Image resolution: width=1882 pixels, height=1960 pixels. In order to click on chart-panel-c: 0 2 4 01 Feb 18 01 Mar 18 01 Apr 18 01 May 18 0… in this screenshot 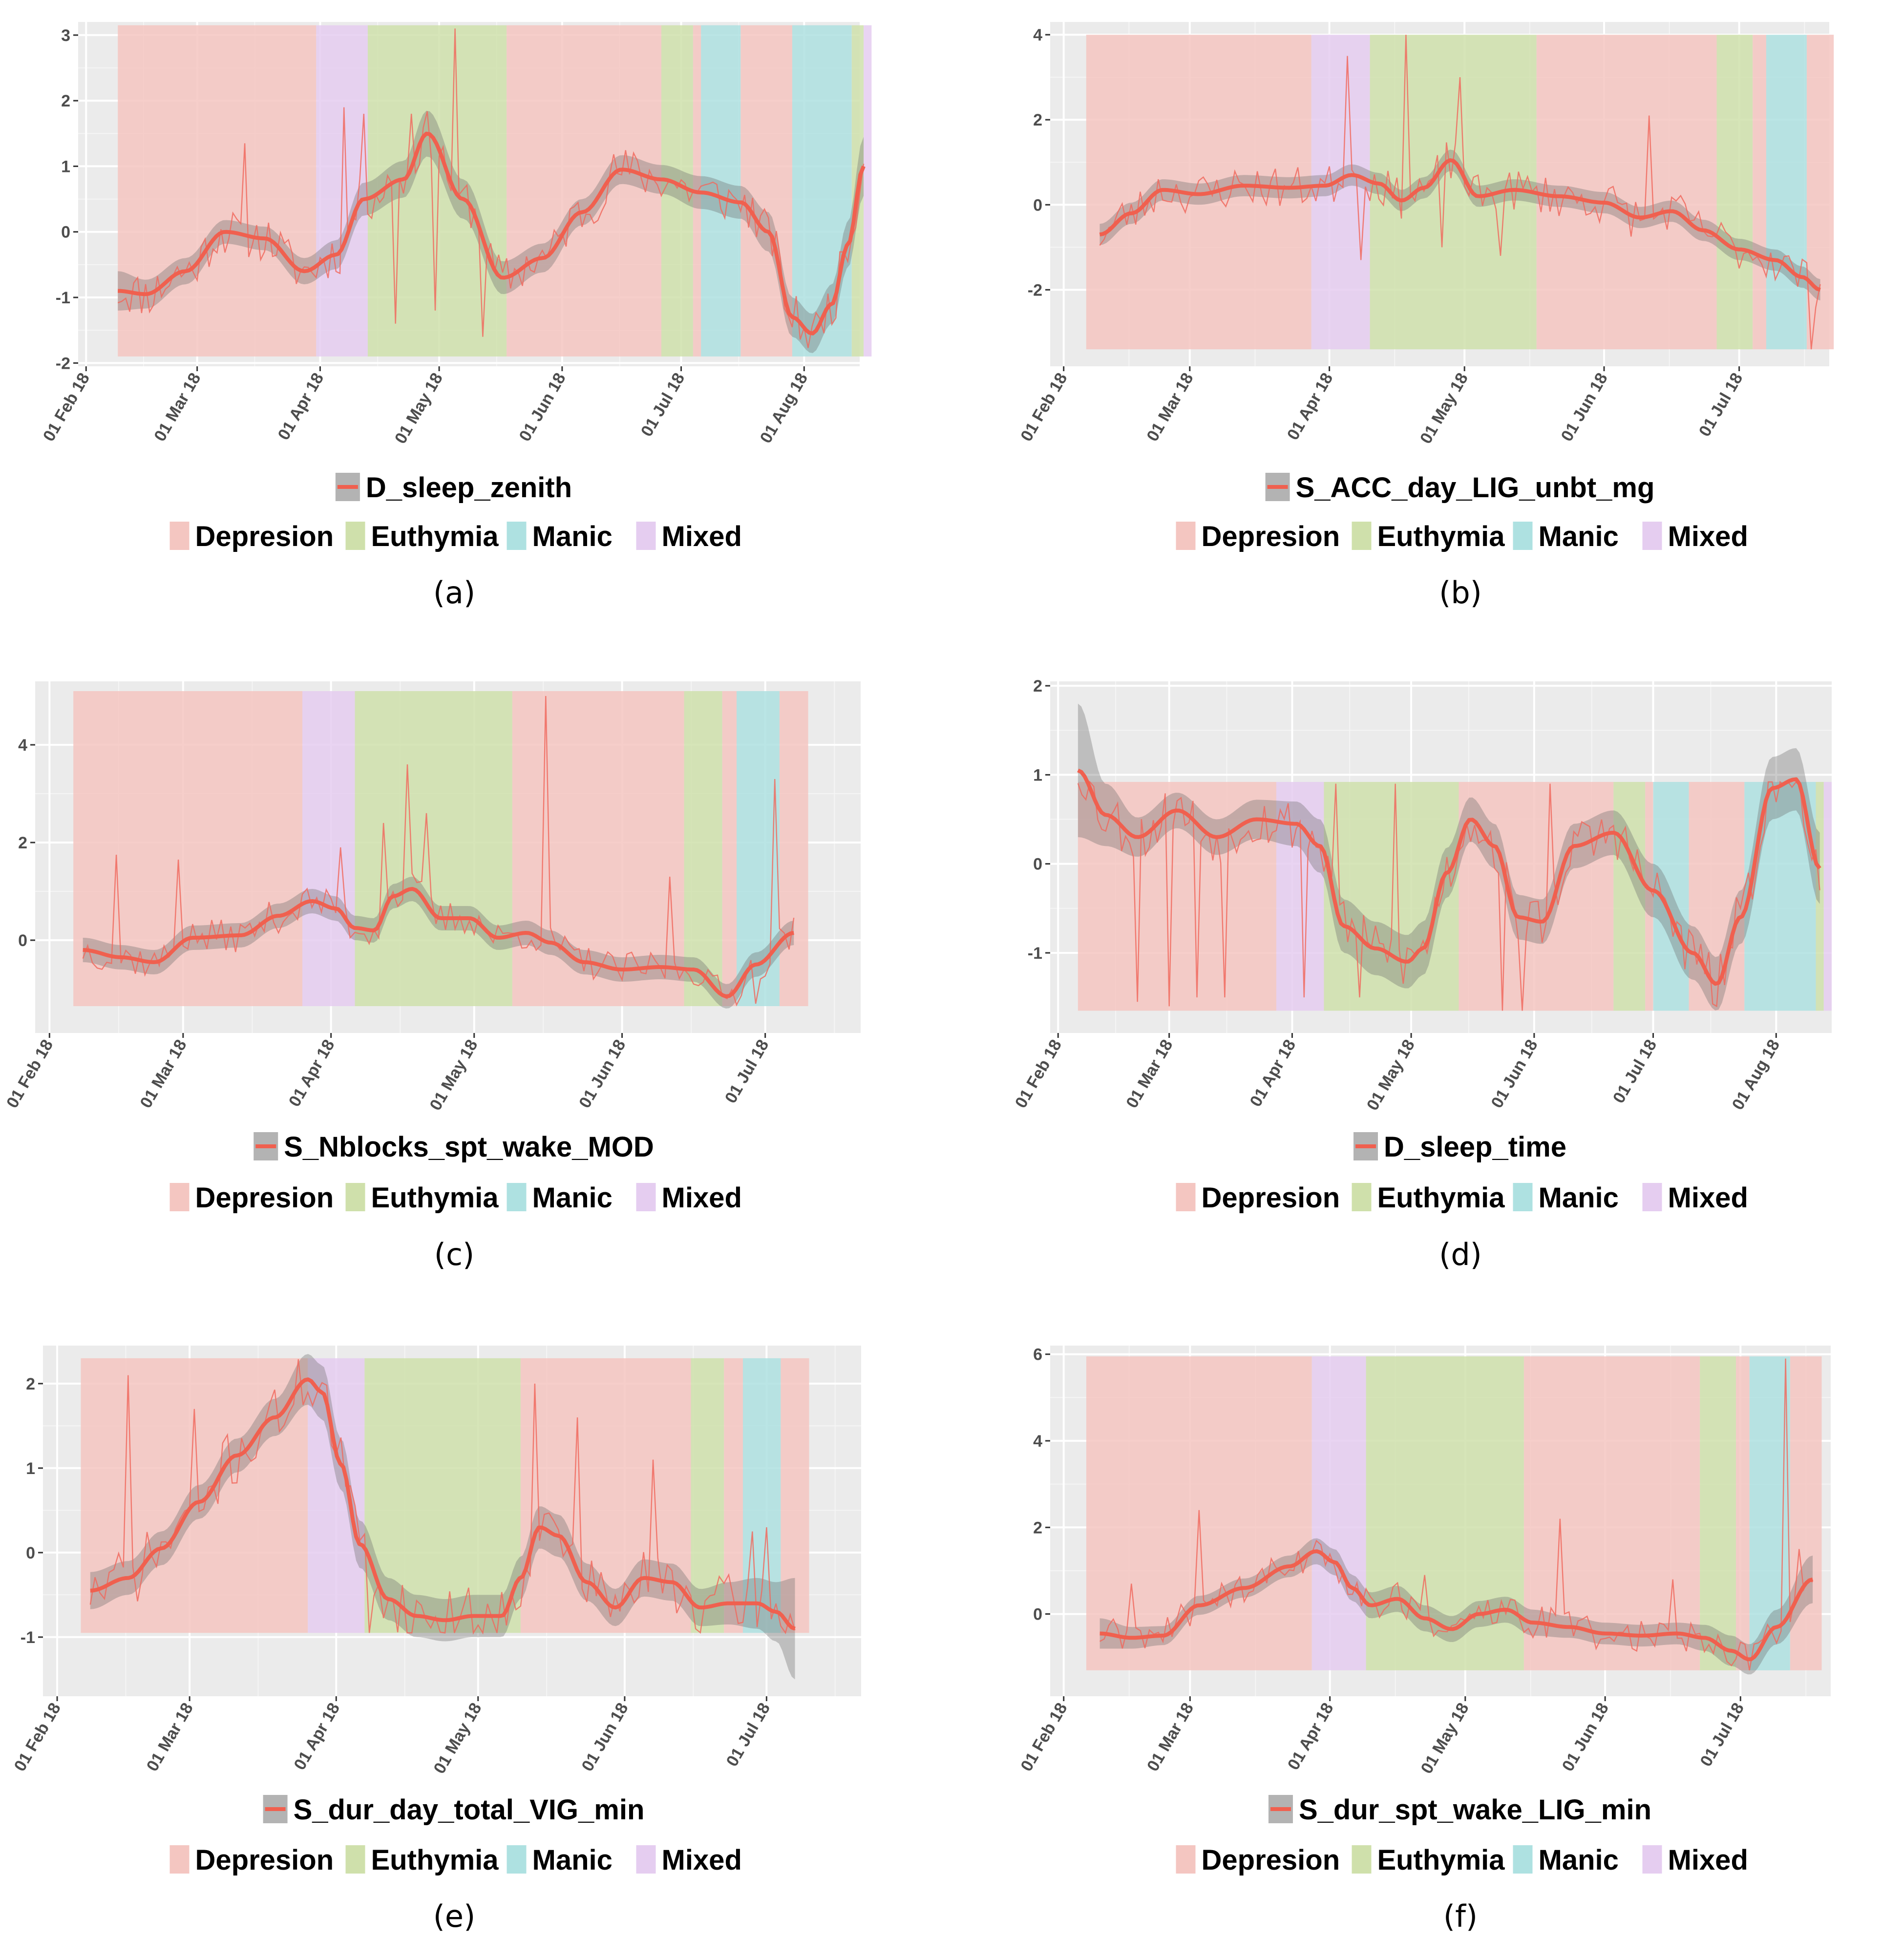, I will do `click(432, 976)`.